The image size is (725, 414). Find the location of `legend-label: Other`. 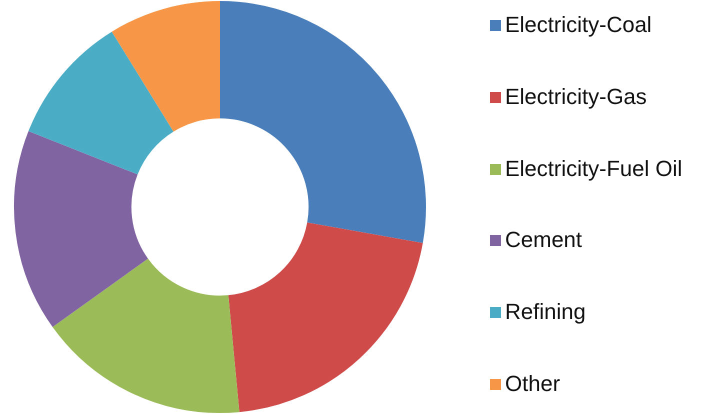

legend-label: Other is located at coordinates (532, 383).